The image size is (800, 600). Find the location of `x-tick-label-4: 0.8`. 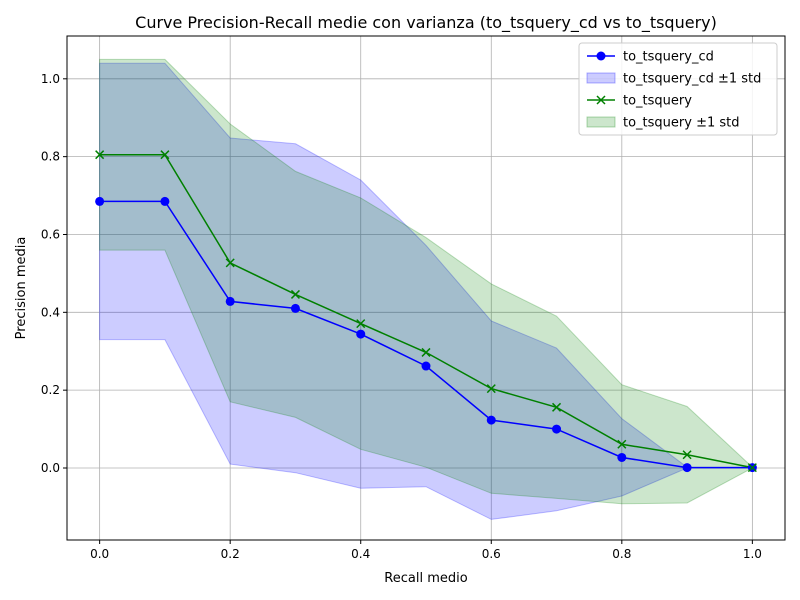

x-tick-label-4: 0.8 is located at coordinates (621, 554).